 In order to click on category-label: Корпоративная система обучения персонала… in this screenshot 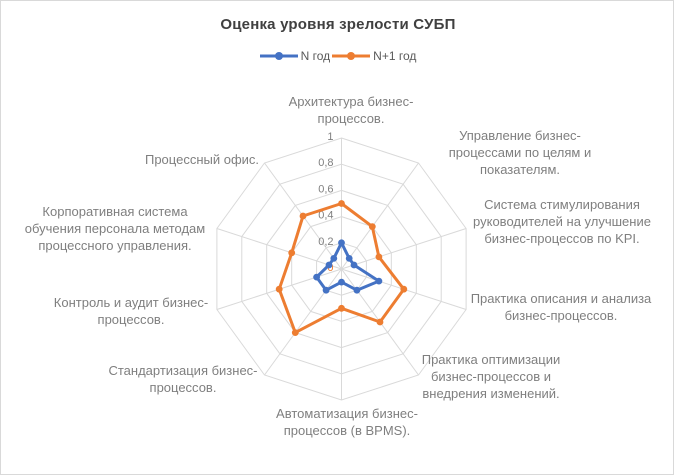, I will do `click(115, 228)`.